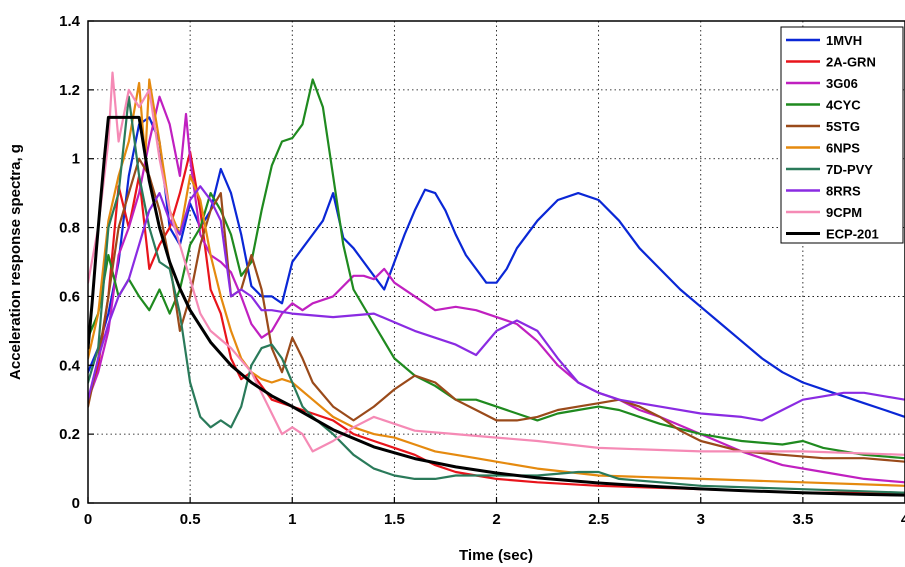 The width and height of the screenshot is (905, 567). Describe the element at coordinates (852, 234) in the screenshot. I see `legend-label: ECP-201` at that location.